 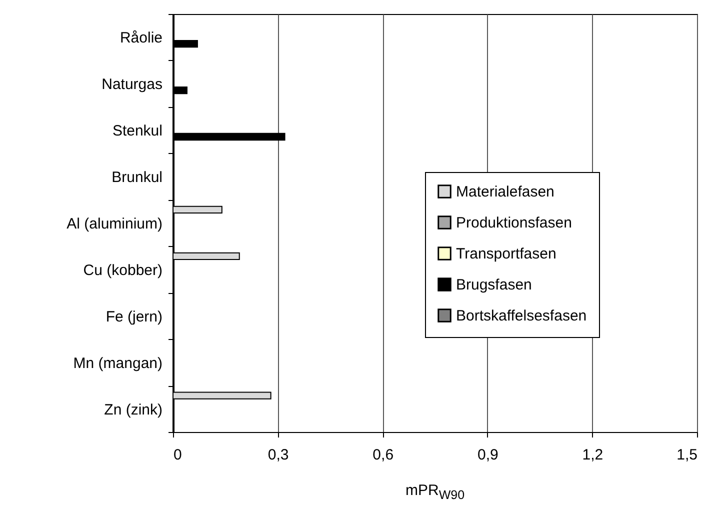 What do you see at coordinates (435, 492) in the screenshot?
I see `x-axis-title: mPR$_{W90}$` at bounding box center [435, 492].